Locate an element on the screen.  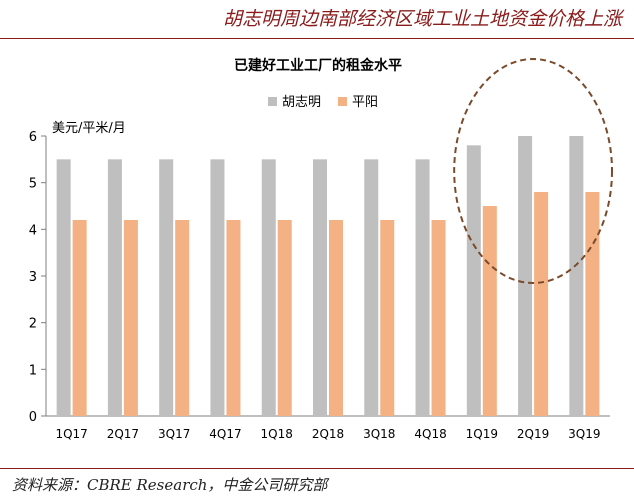
y-tick-label: 0 is located at coordinates (33, 417).